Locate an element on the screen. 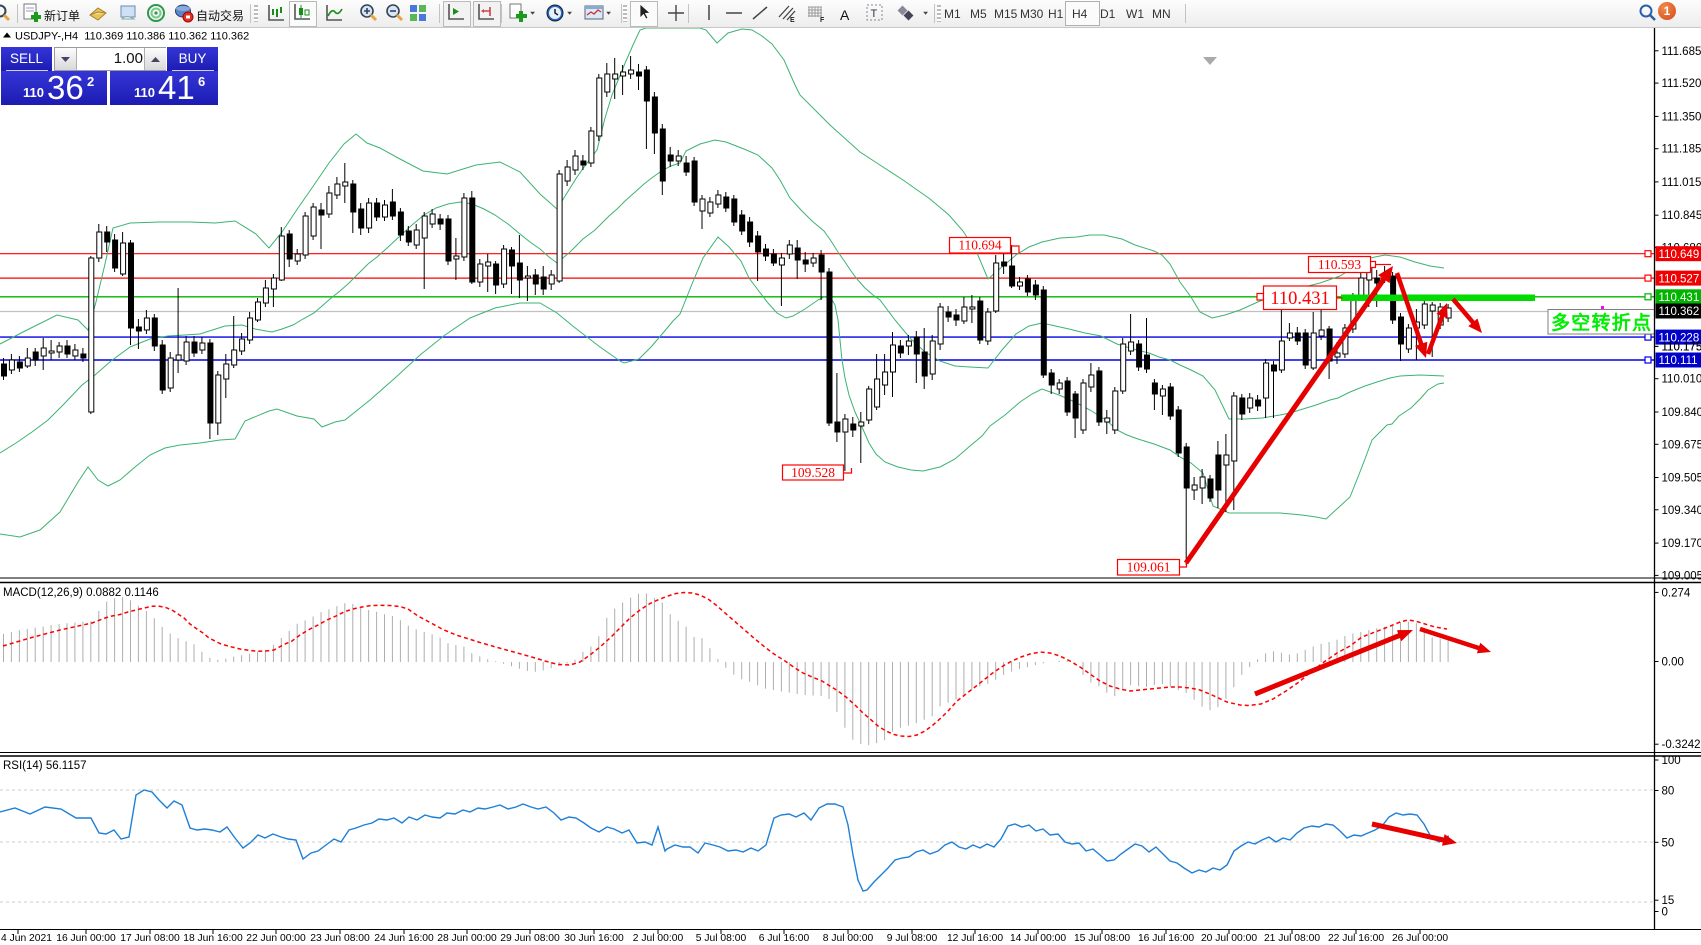 The width and height of the screenshot is (1701, 945). svg-text: 0.00 is located at coordinates (1673, 663).